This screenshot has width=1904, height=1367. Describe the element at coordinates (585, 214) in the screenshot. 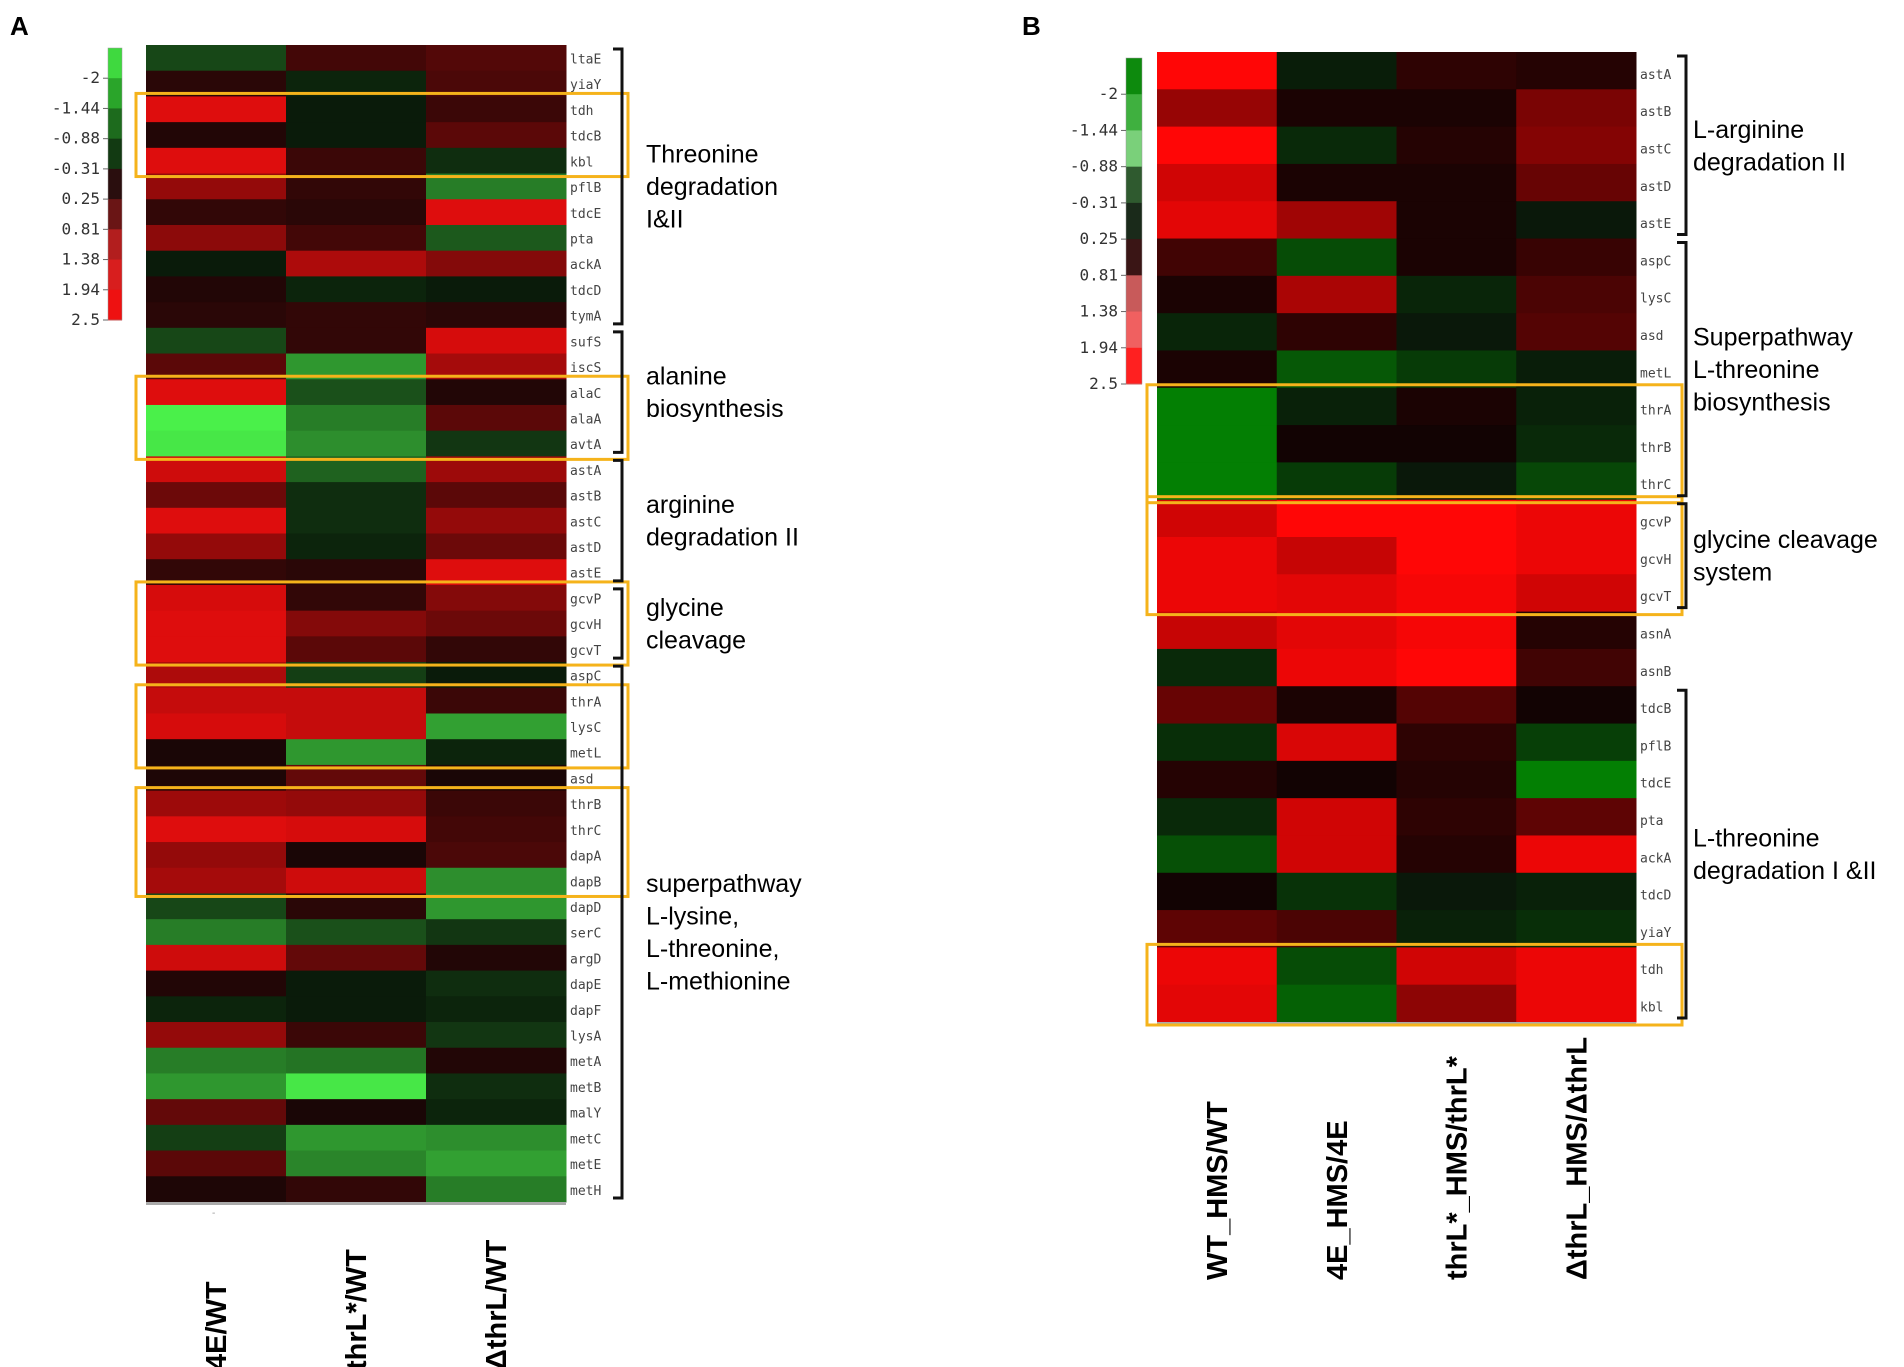

I see `gene-label: tdcE` at that location.